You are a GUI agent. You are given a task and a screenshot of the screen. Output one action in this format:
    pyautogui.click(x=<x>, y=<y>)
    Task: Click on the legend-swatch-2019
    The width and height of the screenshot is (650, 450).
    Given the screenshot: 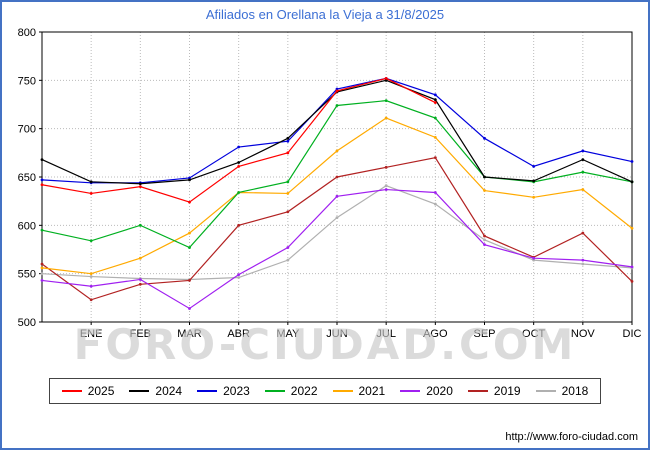 What is the action you would take?
    pyautogui.click(x=477, y=391)
    